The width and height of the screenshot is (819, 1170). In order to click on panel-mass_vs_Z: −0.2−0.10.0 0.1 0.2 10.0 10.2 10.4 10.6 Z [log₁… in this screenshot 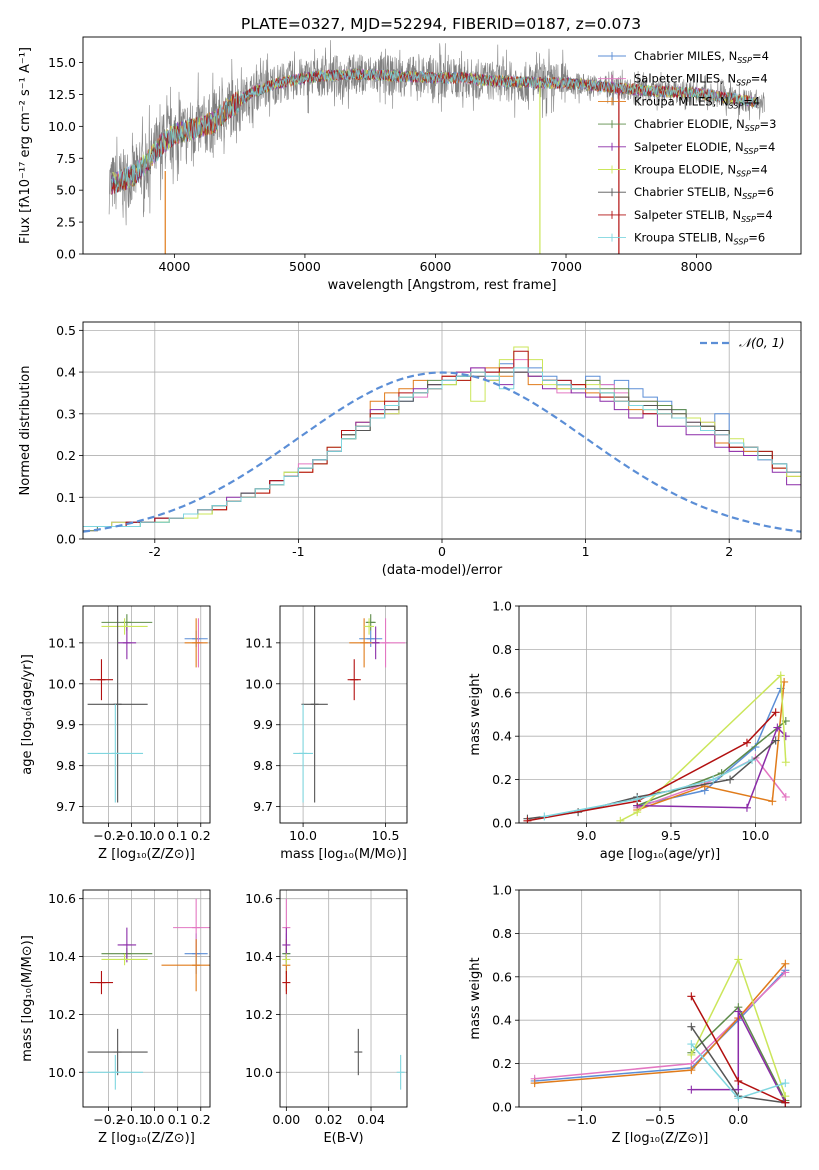, I will do `click(115, 1017)`.